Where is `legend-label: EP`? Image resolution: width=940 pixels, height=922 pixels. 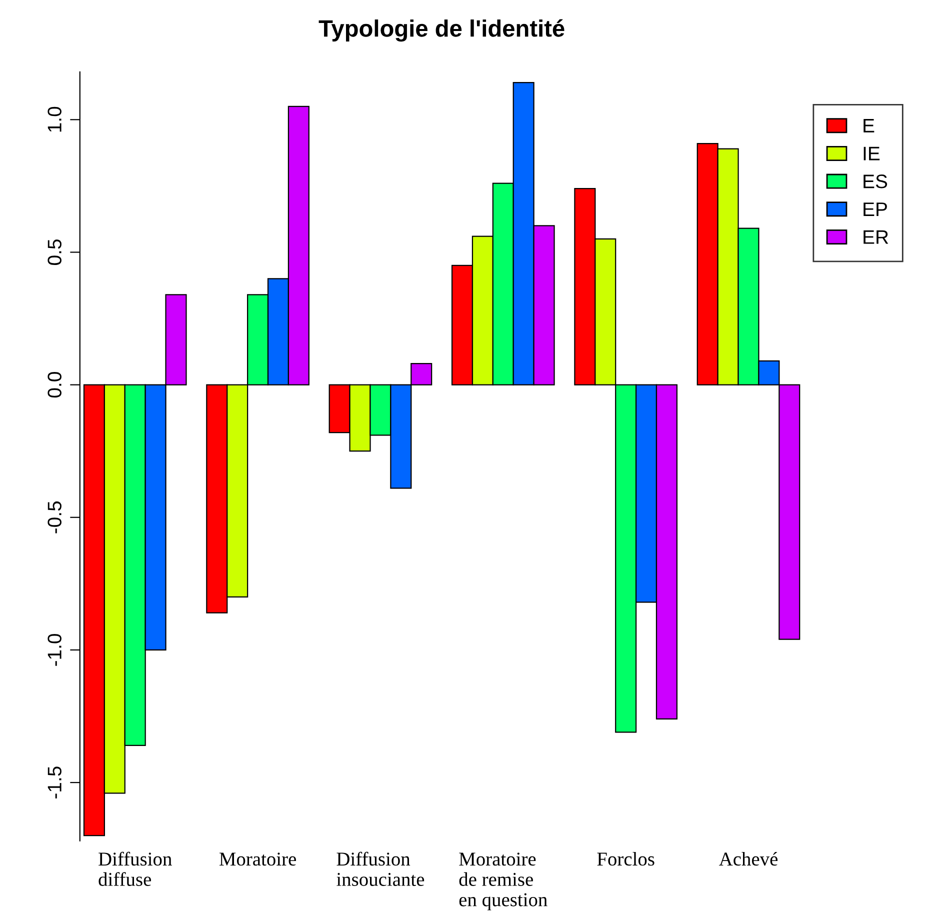 legend-label: EP is located at coordinates (875, 209).